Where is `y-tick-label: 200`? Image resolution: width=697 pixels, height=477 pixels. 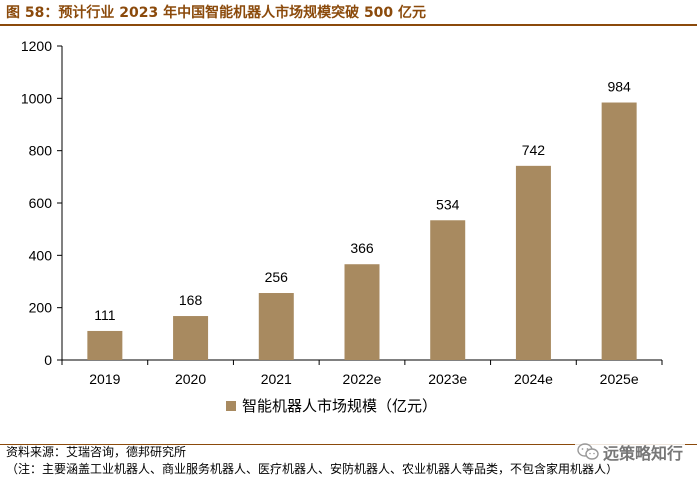
y-tick-label: 200 is located at coordinates (41, 308).